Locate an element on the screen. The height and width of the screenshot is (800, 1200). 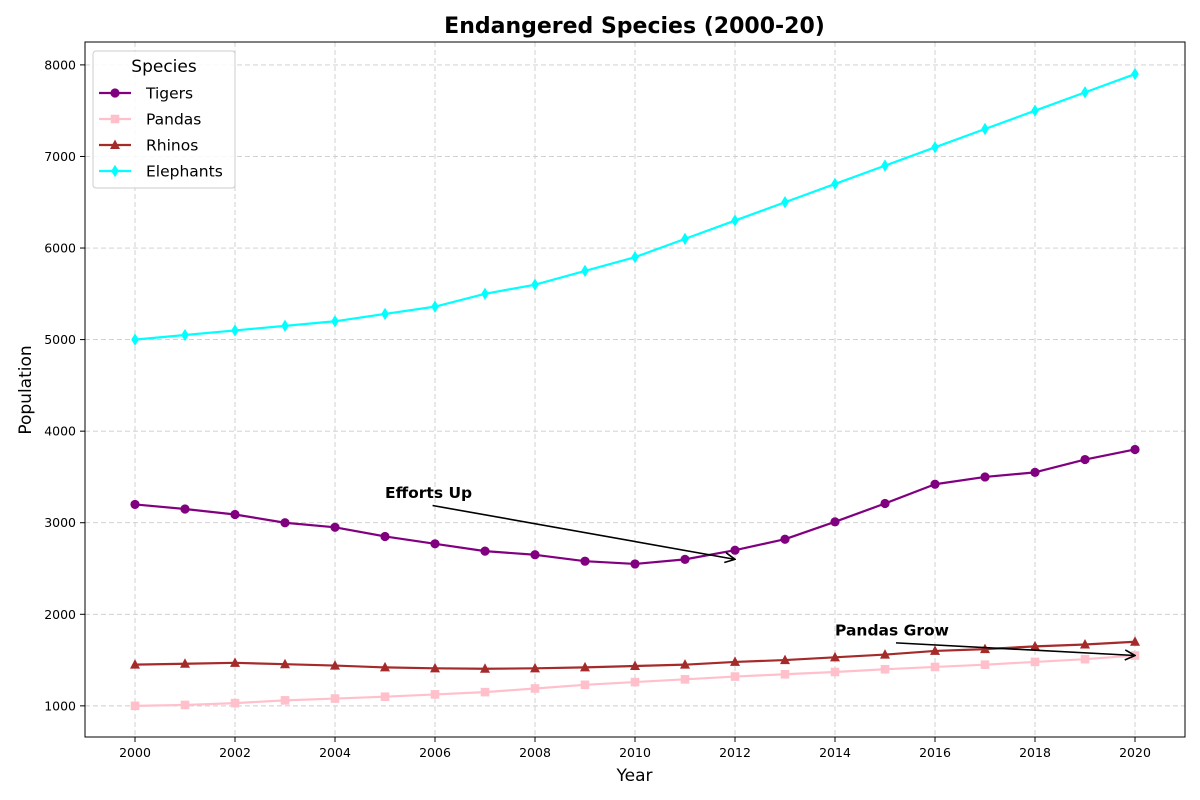
annotation-text: Pandas Grow is located at coordinates (892, 630).